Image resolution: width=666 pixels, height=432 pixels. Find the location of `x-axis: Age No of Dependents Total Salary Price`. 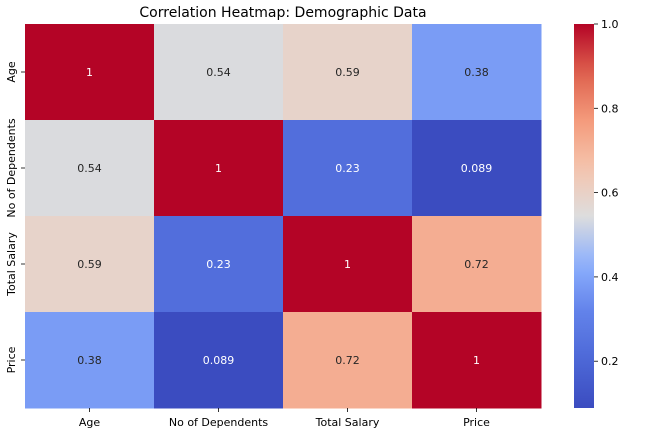

x-axis: Age No of Dependents Total Salary Price is located at coordinates (284, 418).